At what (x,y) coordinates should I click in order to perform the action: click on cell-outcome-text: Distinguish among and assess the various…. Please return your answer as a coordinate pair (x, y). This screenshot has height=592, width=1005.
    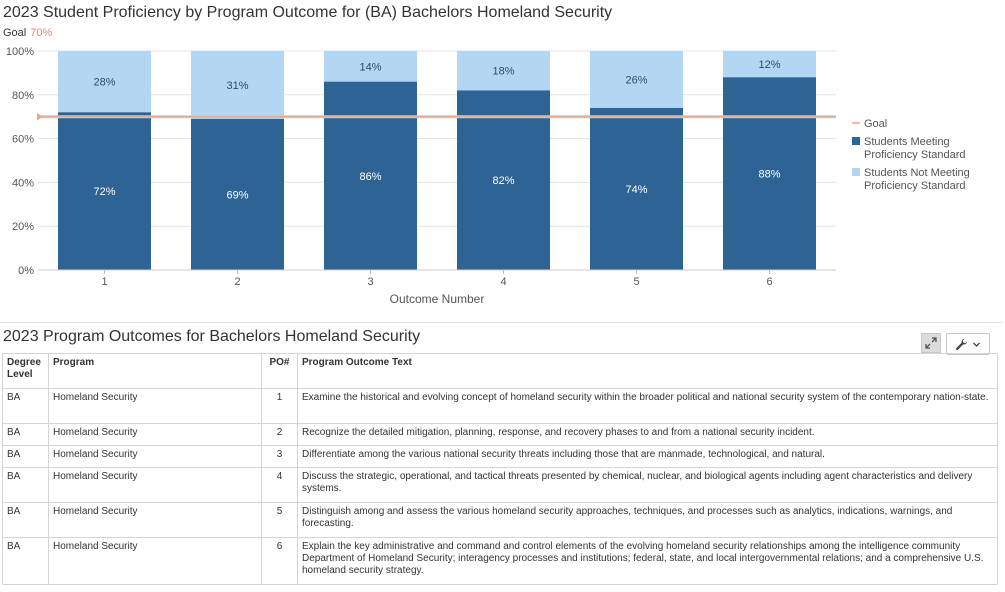
    Looking at the image, I should click on (647, 520).